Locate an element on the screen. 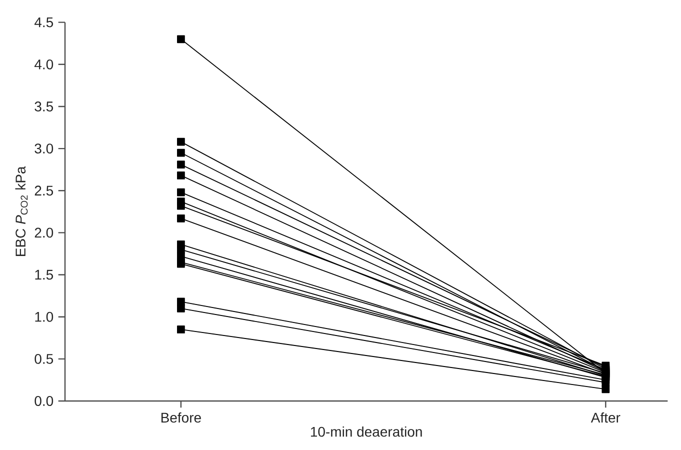 The image size is (681, 450). y-tick-label: 2.0 is located at coordinates (44, 233).